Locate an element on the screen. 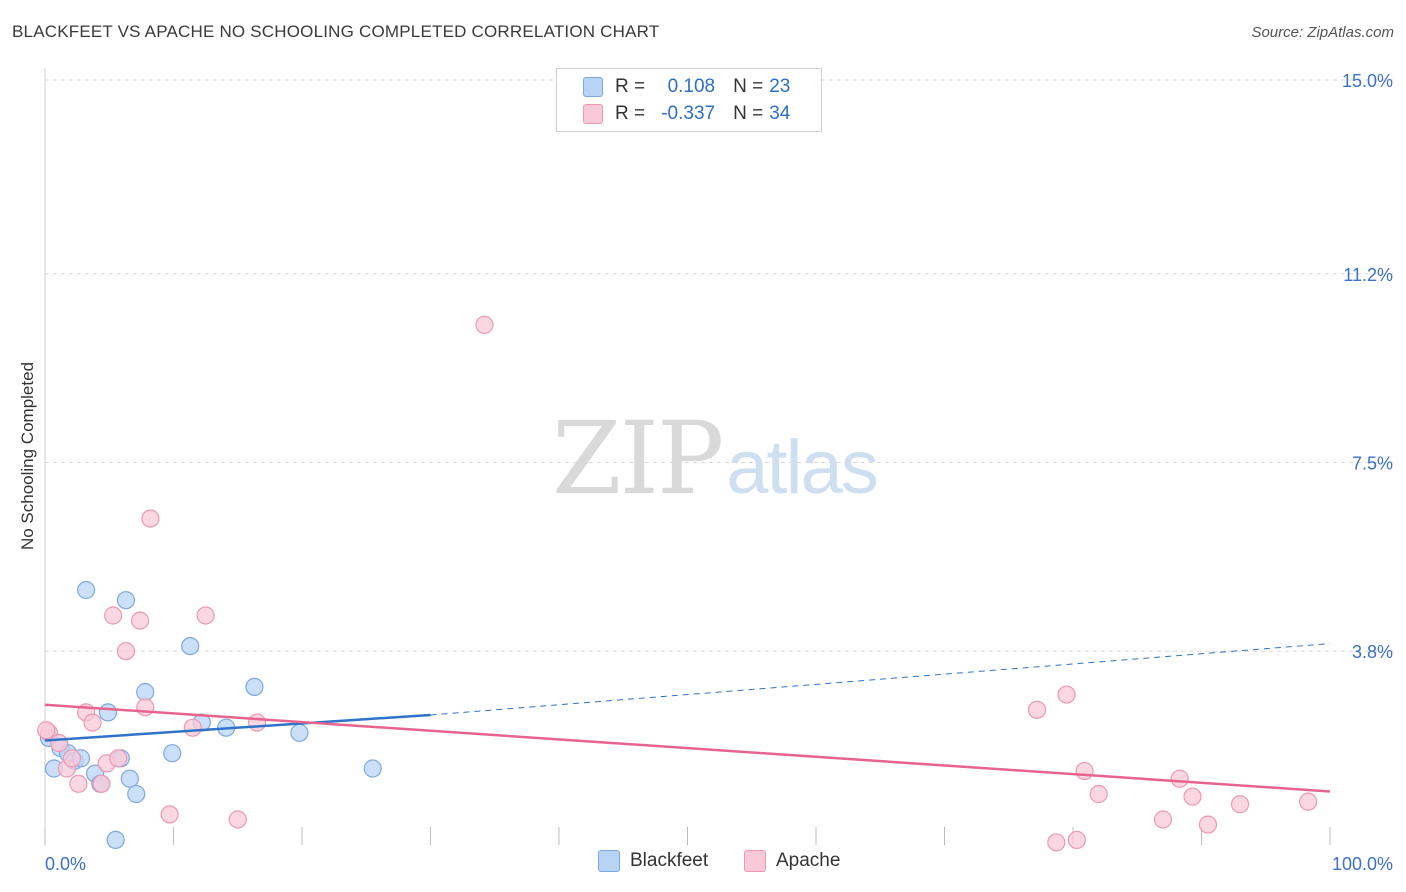 The image size is (1406, 892). y-tick-label: 7.5% is located at coordinates (1372, 464).